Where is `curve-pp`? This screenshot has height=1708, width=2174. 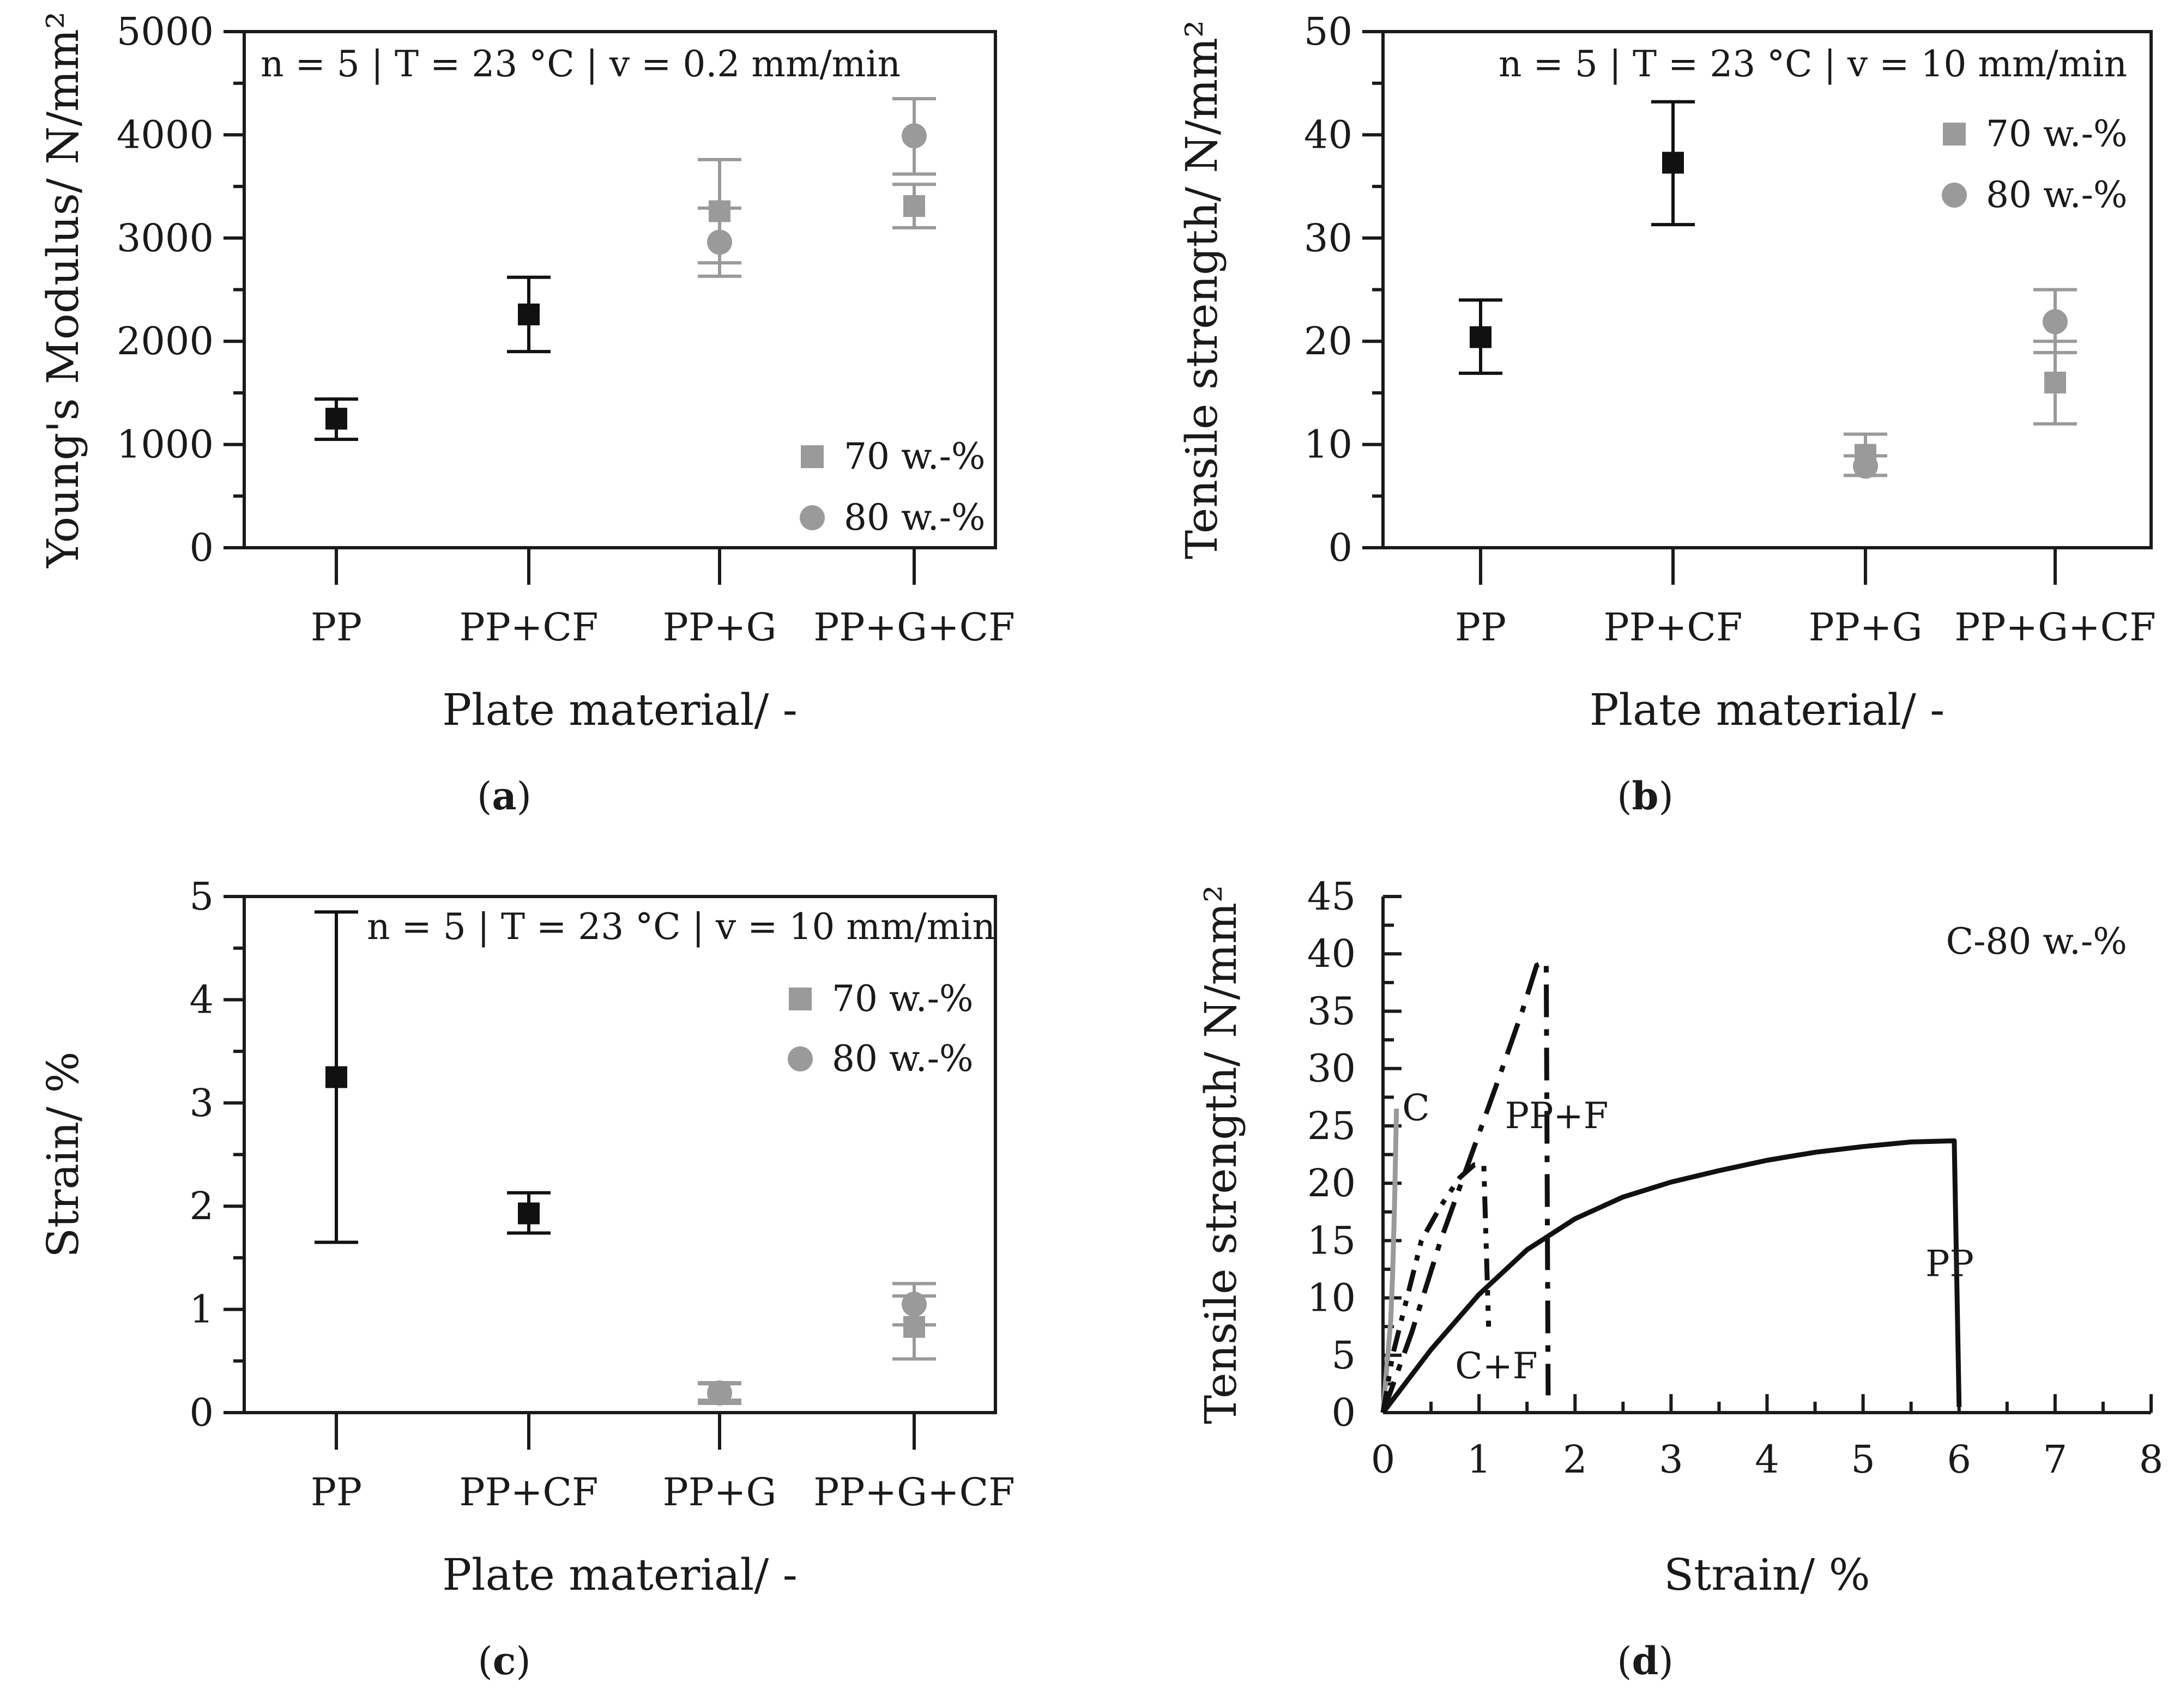 curve-pp is located at coordinates (1672, 1276).